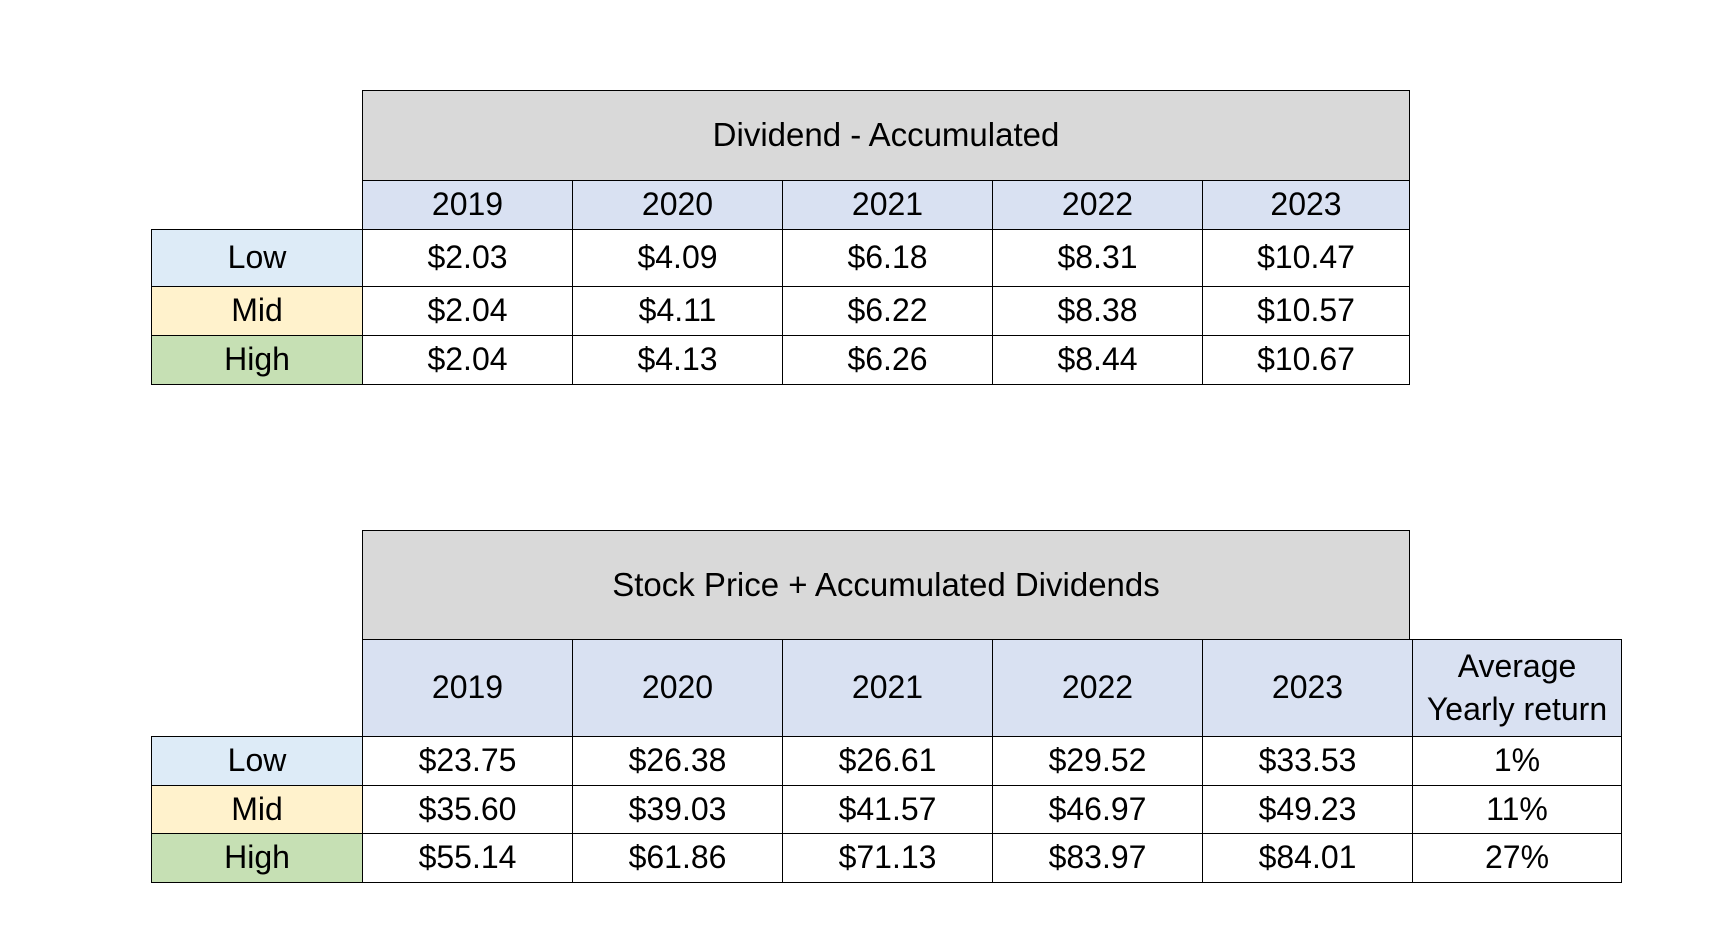 This screenshot has height=931, width=1728. I want to click on table-cell: $49.23, so click(1307, 809).